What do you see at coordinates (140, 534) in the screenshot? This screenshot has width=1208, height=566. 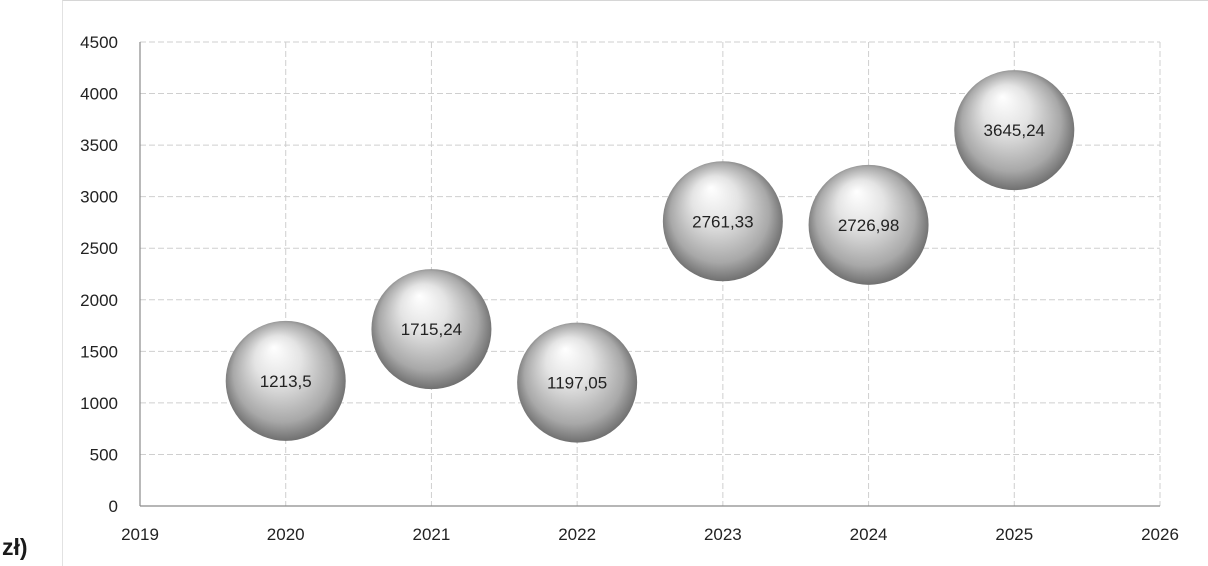 I see `x-tick-label: 2019` at bounding box center [140, 534].